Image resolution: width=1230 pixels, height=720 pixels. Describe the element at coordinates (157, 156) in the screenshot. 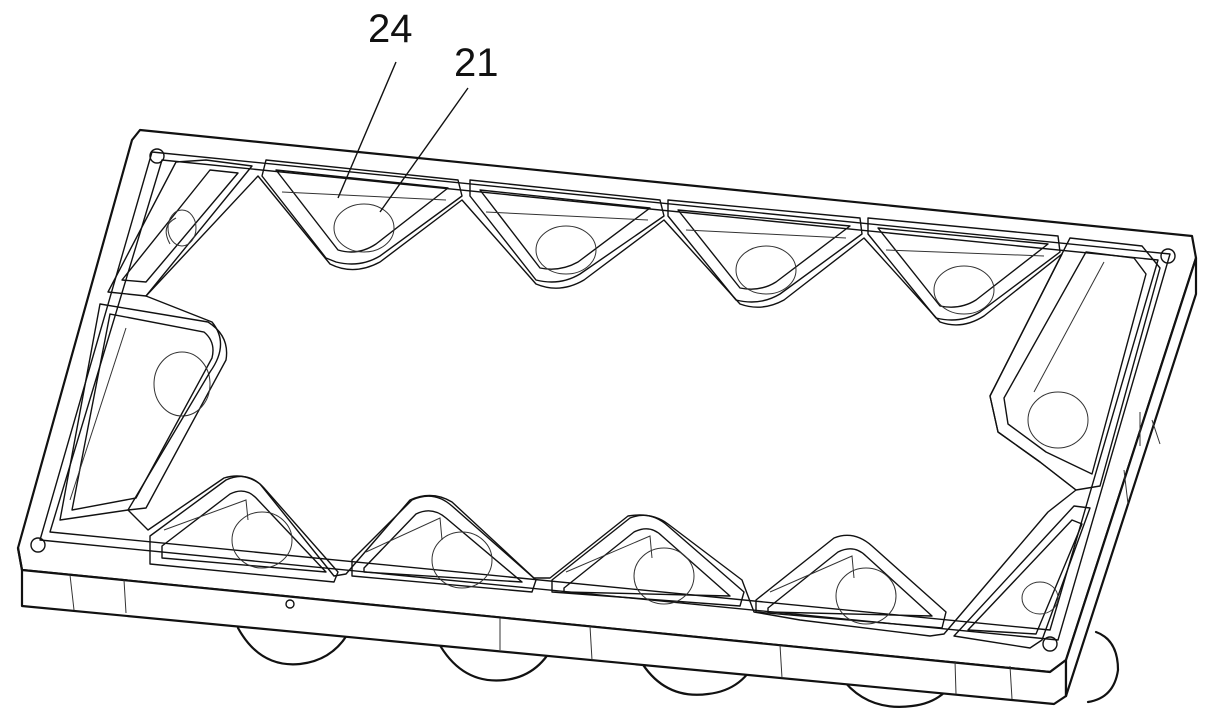

I see `mounting-hole-top-left` at that location.